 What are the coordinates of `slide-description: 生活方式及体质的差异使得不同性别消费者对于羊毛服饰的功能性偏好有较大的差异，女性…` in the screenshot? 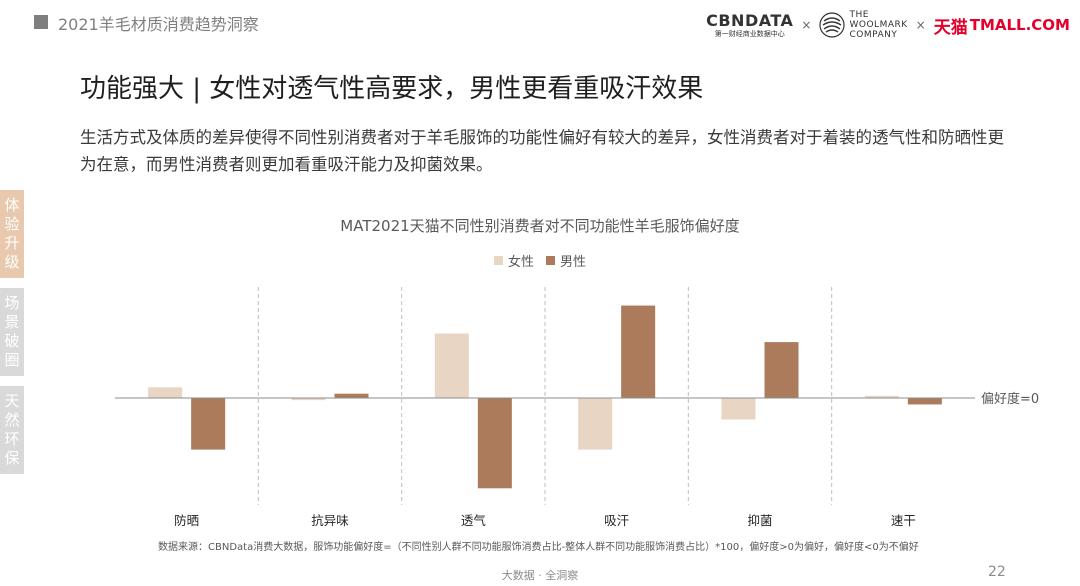 It's located at (542, 151).